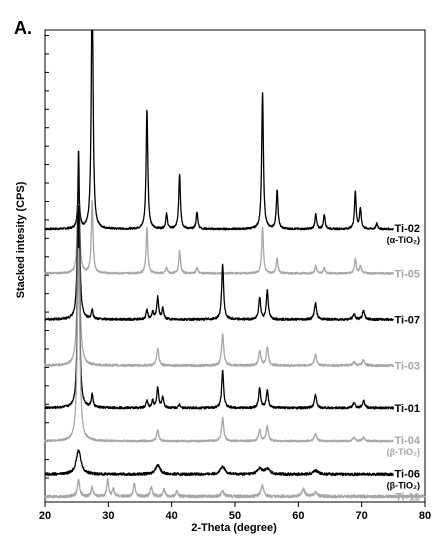 This screenshot has width=441, height=550. What do you see at coordinates (23, 28) in the screenshot?
I see `panel-label: A.` at bounding box center [23, 28].